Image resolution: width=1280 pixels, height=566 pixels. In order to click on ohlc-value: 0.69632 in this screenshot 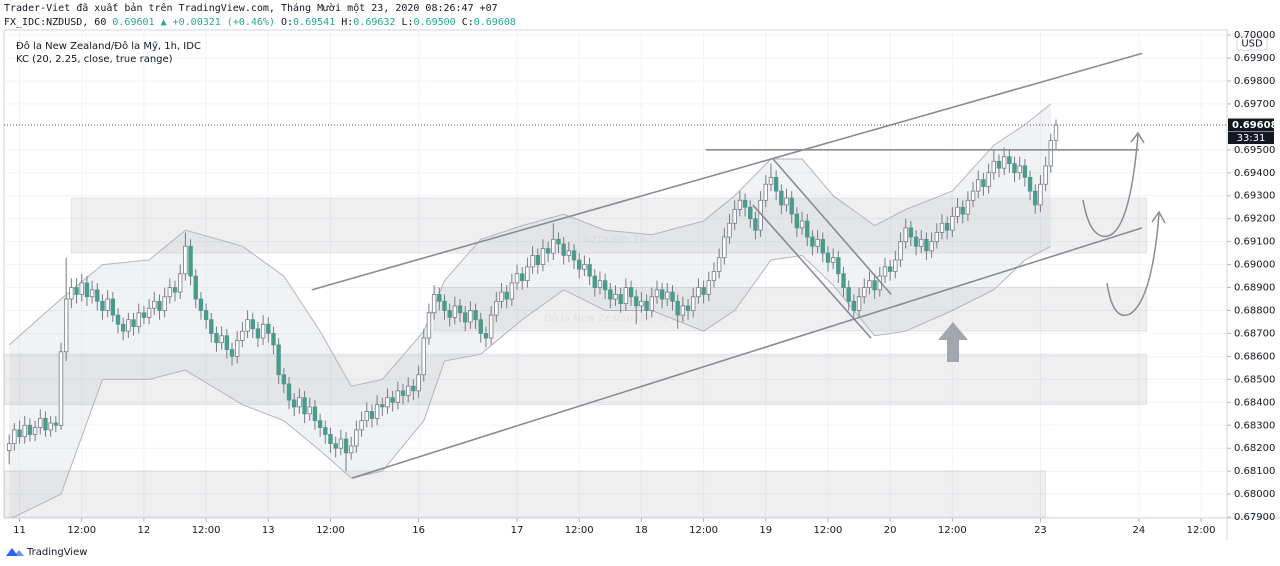, I will do `click(374, 22)`.